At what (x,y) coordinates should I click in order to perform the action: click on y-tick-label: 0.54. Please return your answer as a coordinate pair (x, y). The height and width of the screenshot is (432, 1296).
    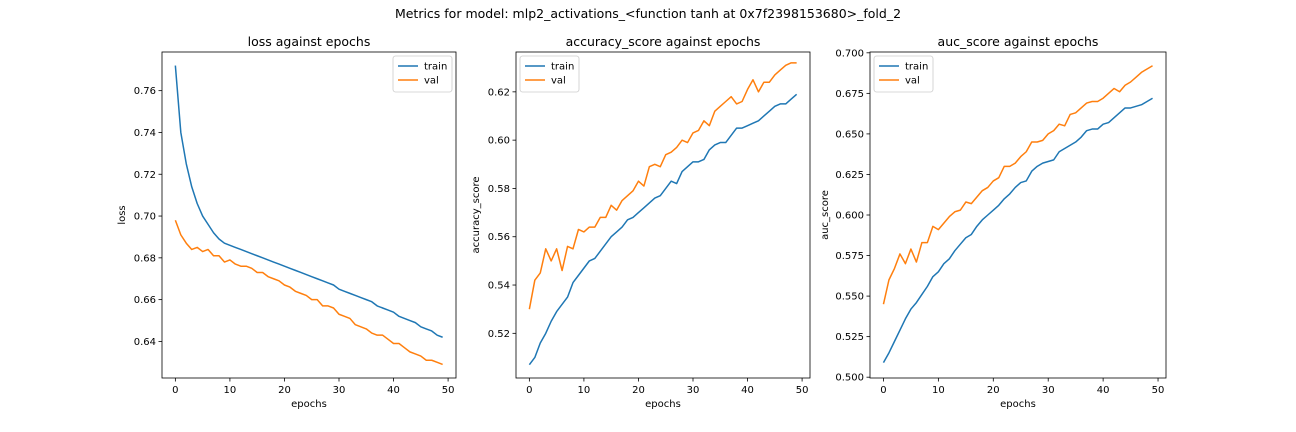
    Looking at the image, I should click on (499, 286).